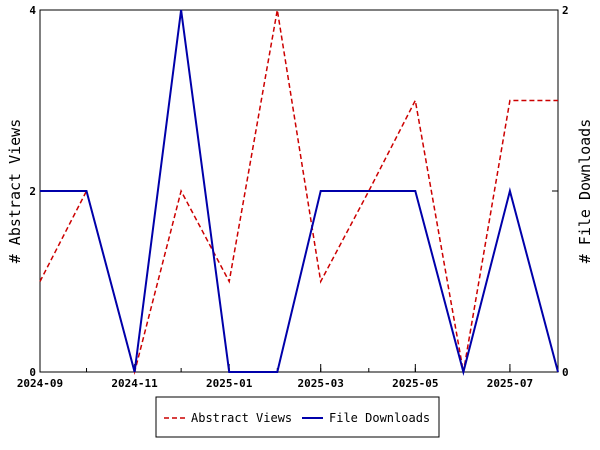 Image resolution: width=600 pixels, height=450 pixels. I want to click on x-tick-label: 2025-05, so click(415, 383).